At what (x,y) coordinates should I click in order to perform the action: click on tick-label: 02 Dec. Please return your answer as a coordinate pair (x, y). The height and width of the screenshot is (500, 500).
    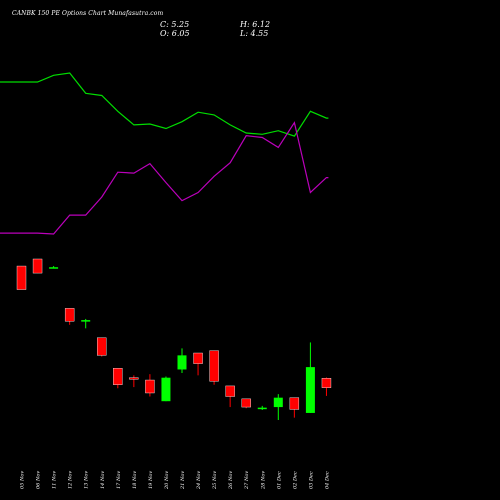
    Looking at the image, I should click on (295, 480).